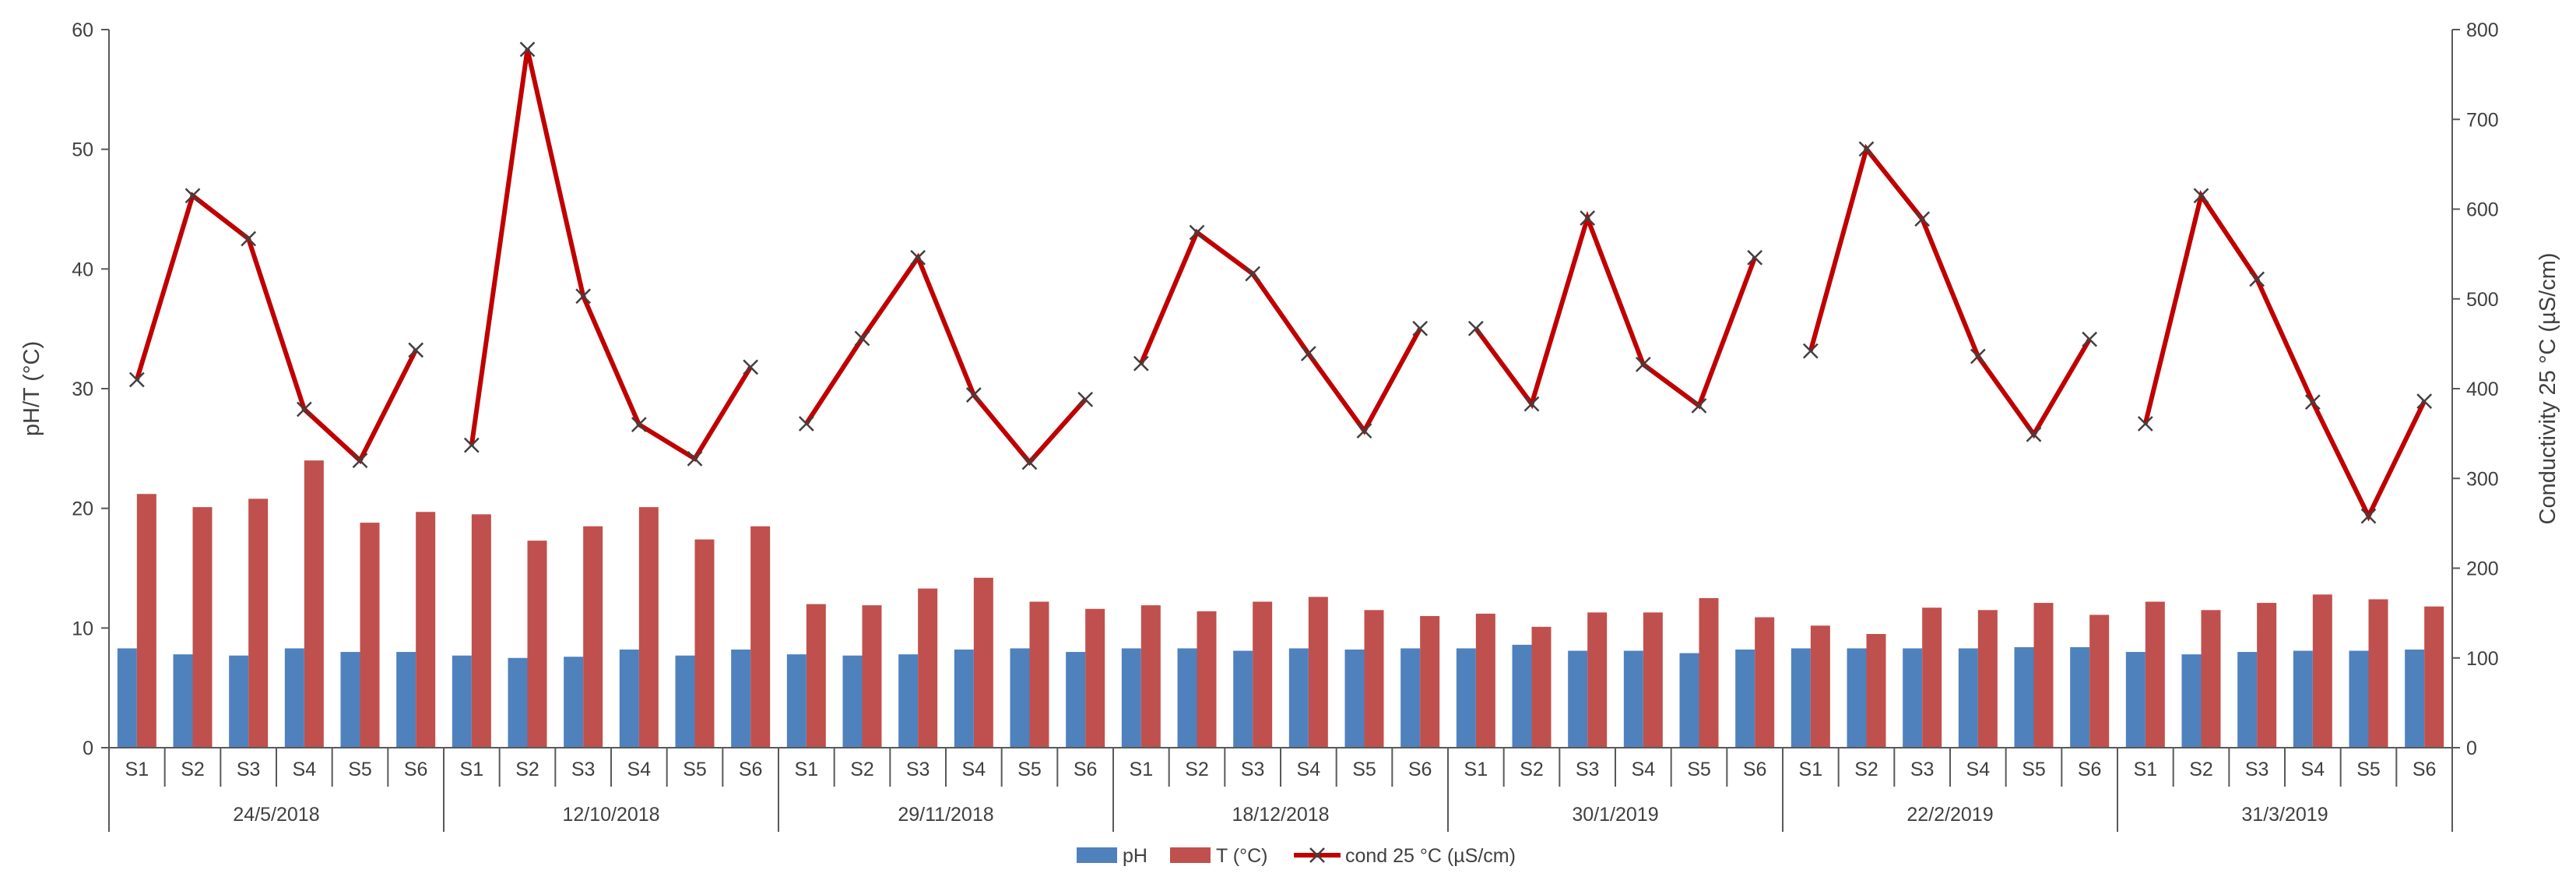 This screenshot has width=2576, height=884. What do you see at coordinates (872, 676) in the screenshot?
I see `temperature-bar-29/11/2018-S2` at bounding box center [872, 676].